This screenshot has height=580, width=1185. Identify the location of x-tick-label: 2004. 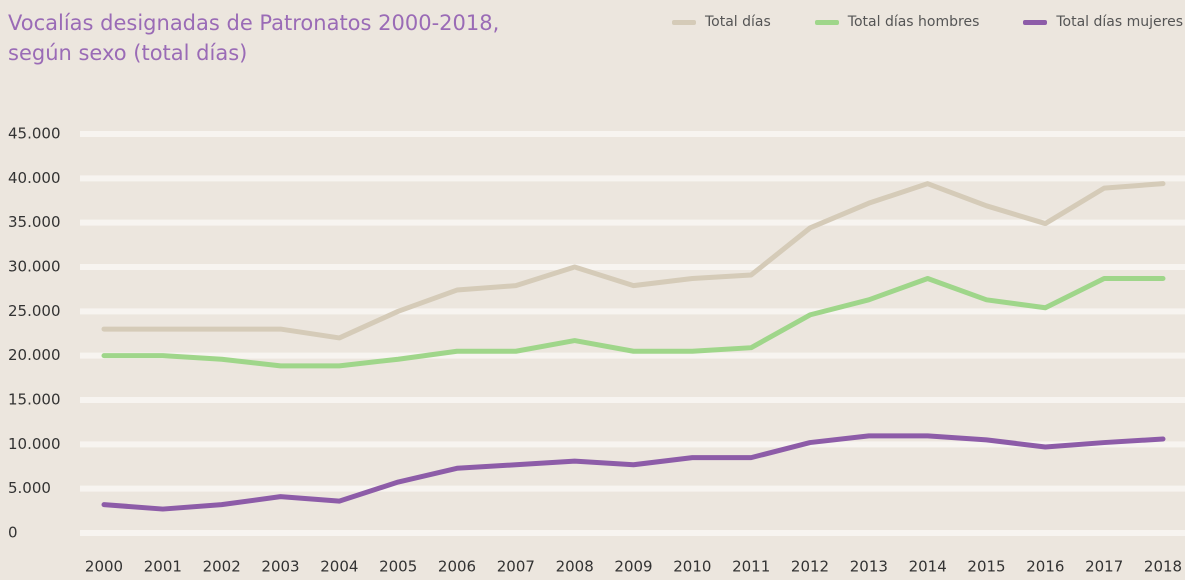
(339, 567).